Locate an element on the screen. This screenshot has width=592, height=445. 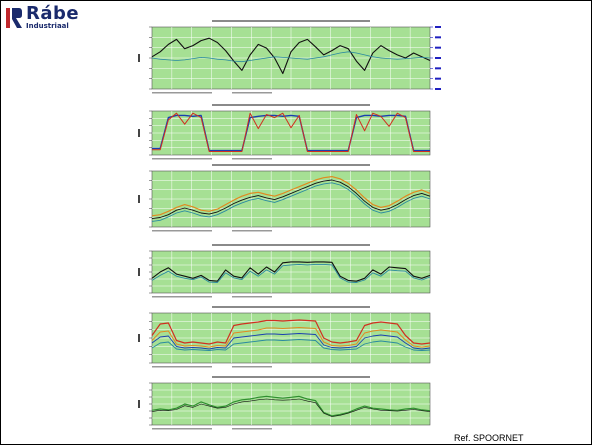
reference-text: Ref. SPOORNET is located at coordinates (489, 438).